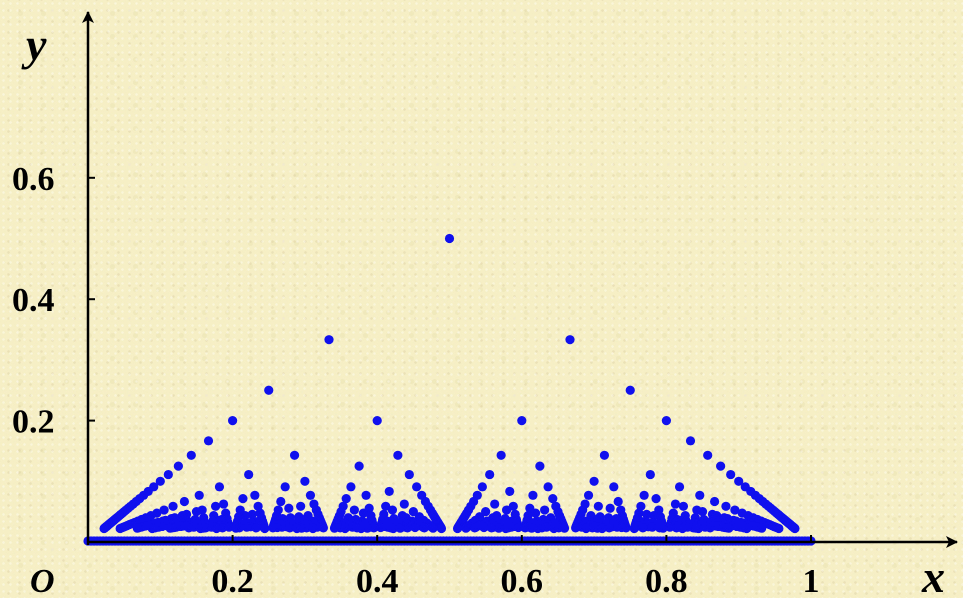  I want to click on x-tick-label: 0.2, so click(232, 580).